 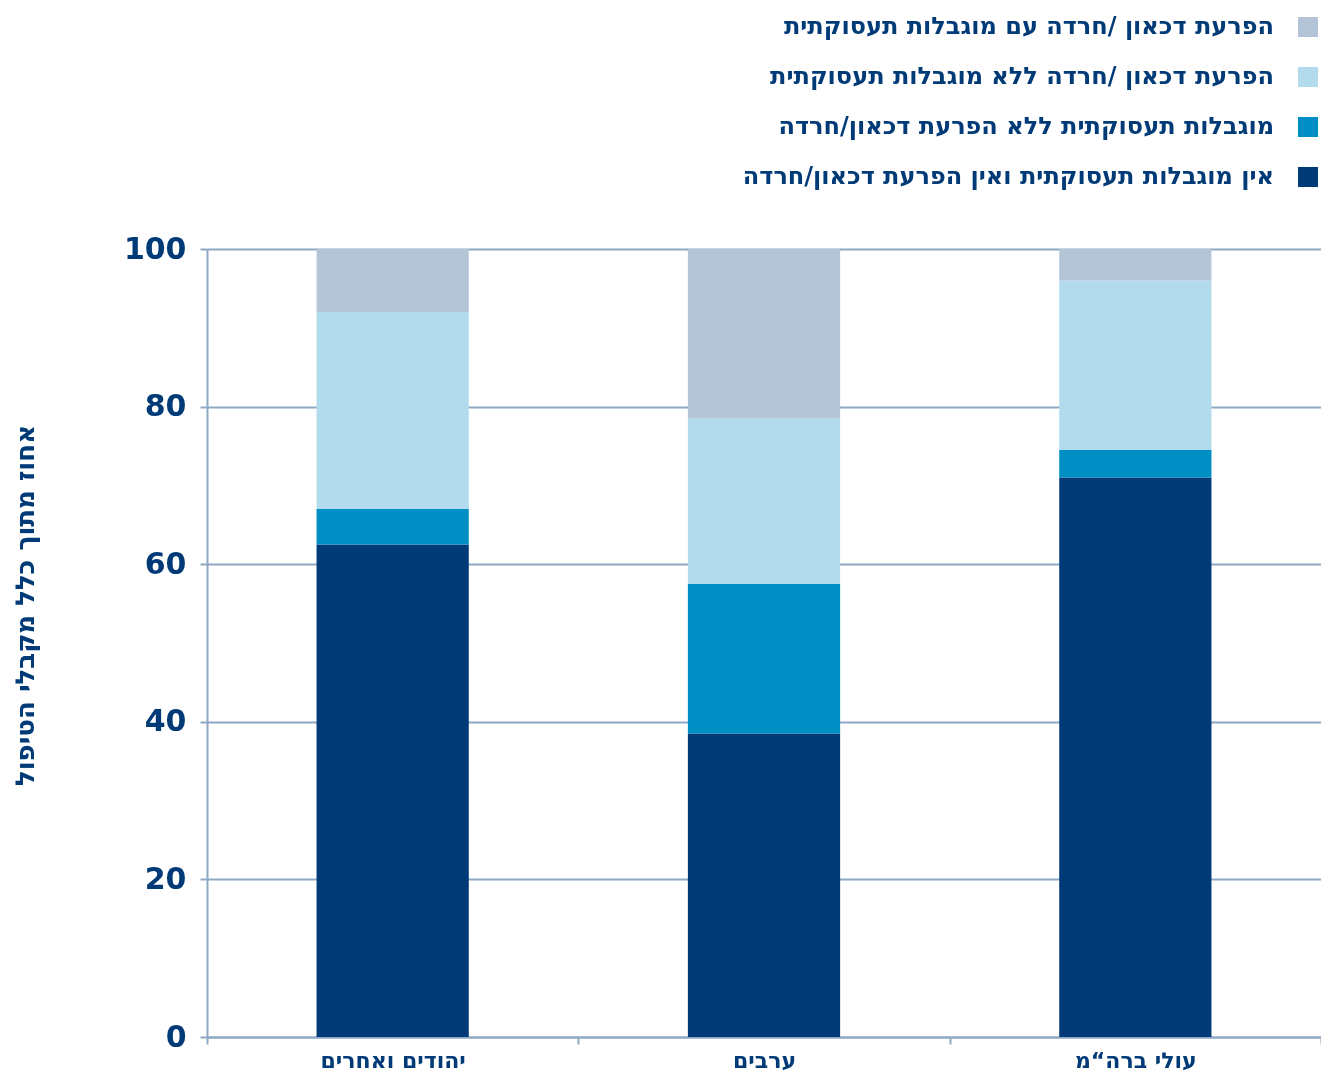 What do you see at coordinates (165, 563) in the screenshot?
I see `y-tick-label: 60` at bounding box center [165, 563].